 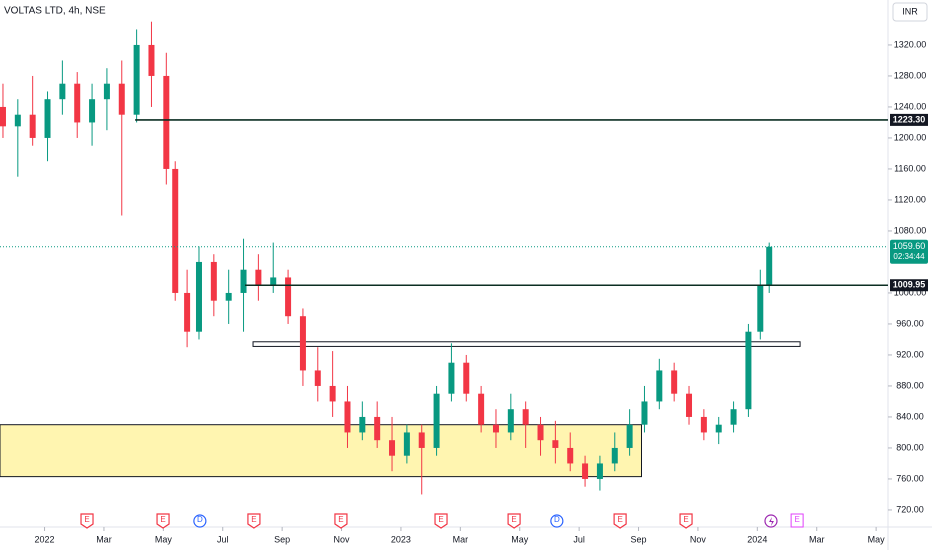 I want to click on level-label: 1009.95, so click(x=909, y=285).